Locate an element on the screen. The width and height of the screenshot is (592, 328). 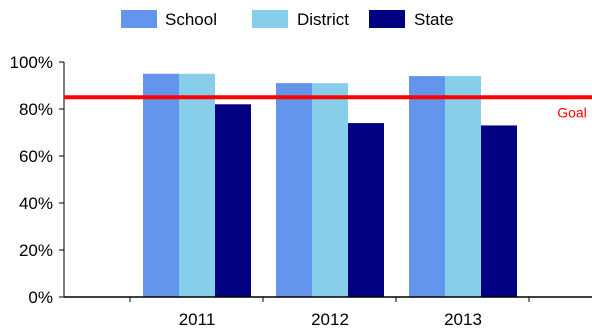
goal-line-group: Goal is located at coordinates (328, 107).